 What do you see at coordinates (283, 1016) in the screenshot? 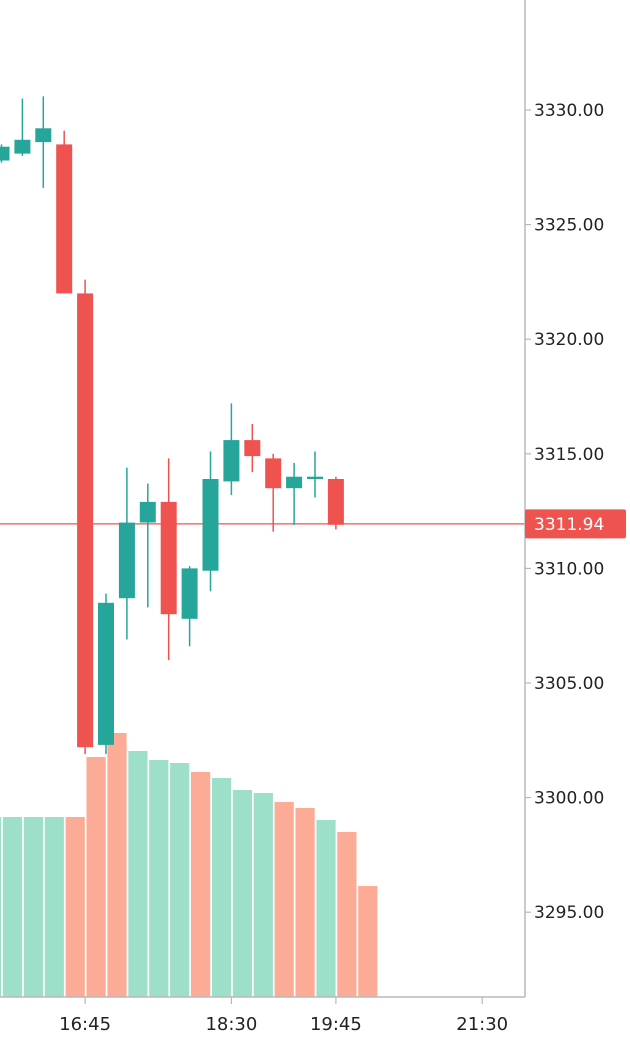
I see `time-axis-ticks: 16:45 18:30 19:45 21:30` at bounding box center [283, 1016].